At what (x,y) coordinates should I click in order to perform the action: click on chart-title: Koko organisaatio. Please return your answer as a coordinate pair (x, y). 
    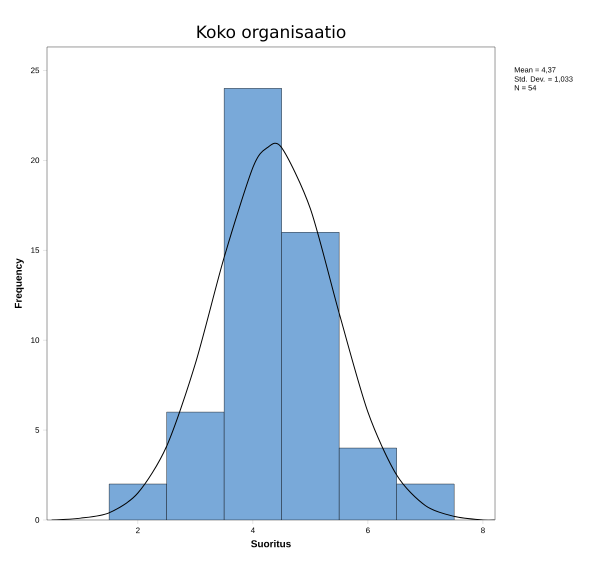
    Looking at the image, I should click on (271, 33).